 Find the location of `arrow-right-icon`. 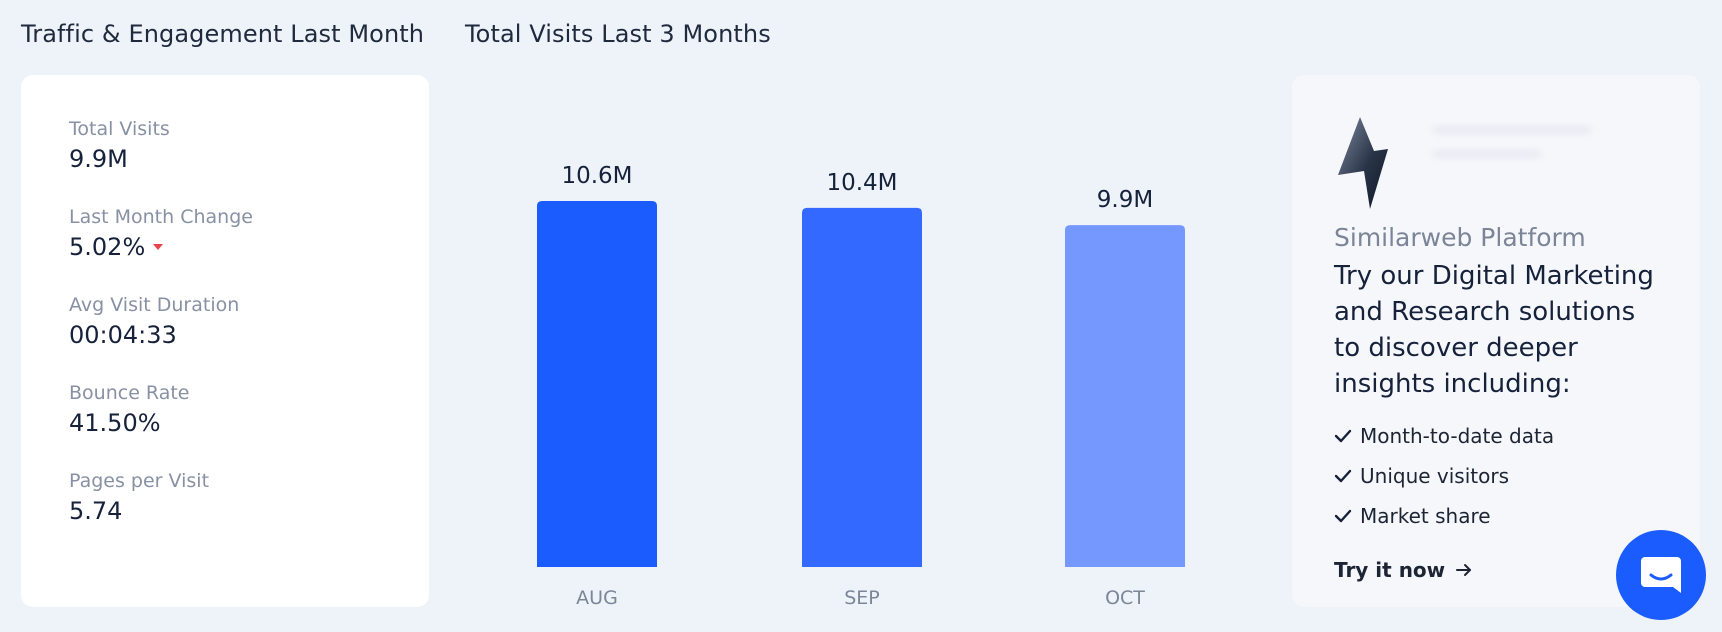

arrow-right-icon is located at coordinates (1464, 570).